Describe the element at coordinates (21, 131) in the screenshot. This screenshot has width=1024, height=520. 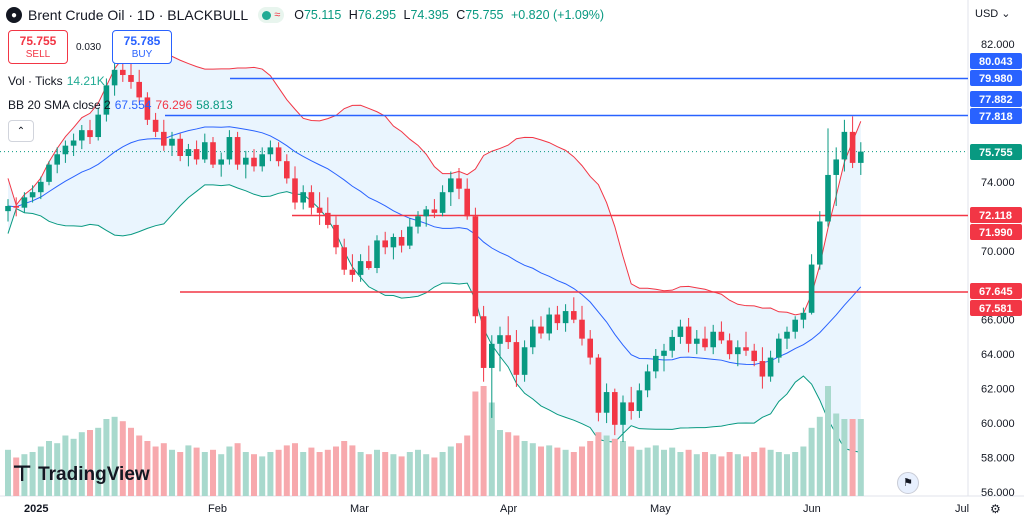
I see `collapse-legend-button: ⌃` at that location.